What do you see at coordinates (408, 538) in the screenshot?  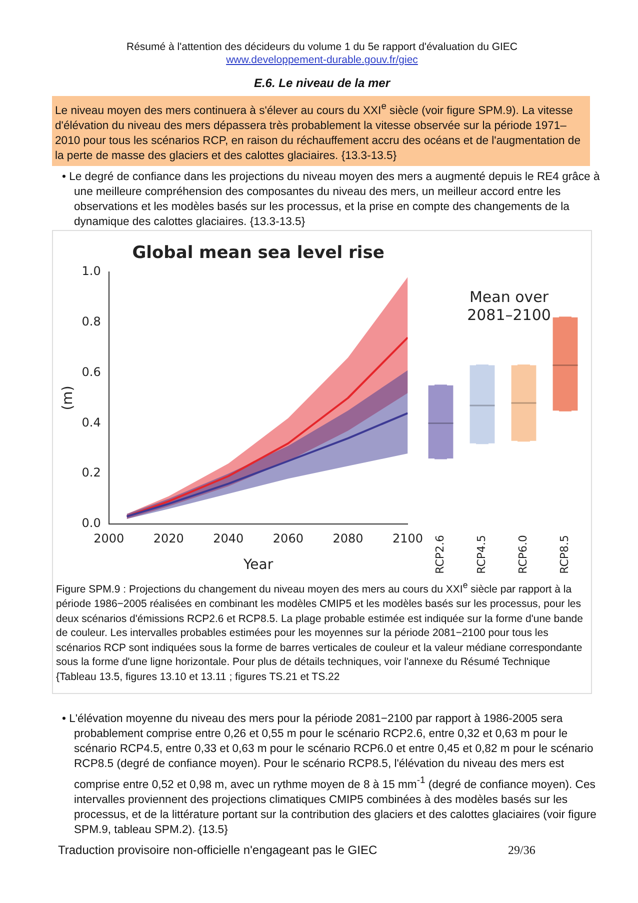 I see `x-tick-label: 2100` at bounding box center [408, 538].